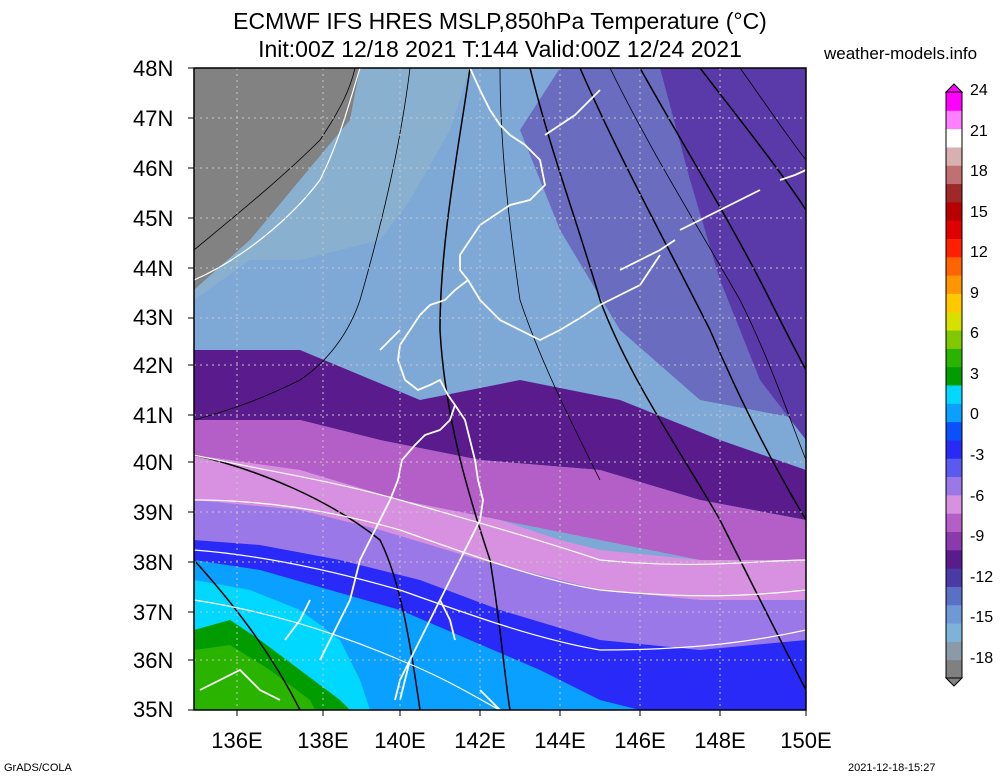 The image size is (1000, 779). Describe the element at coordinates (901, 53) in the screenshot. I see `site-label: weather-models.info` at that location.